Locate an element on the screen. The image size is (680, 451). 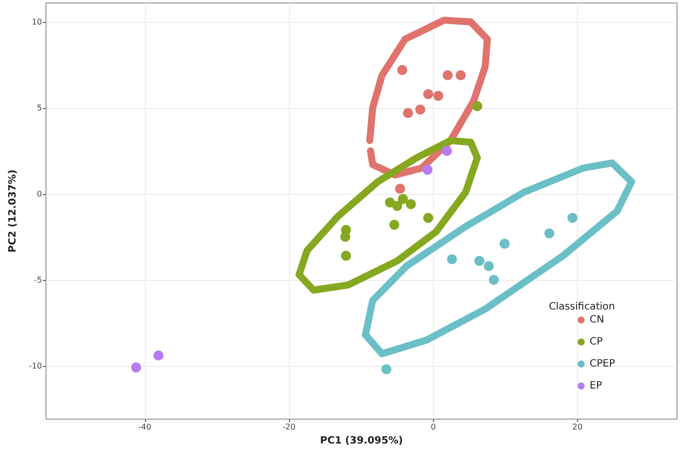
y-tick-label: 5 is located at coordinates (39, 107).